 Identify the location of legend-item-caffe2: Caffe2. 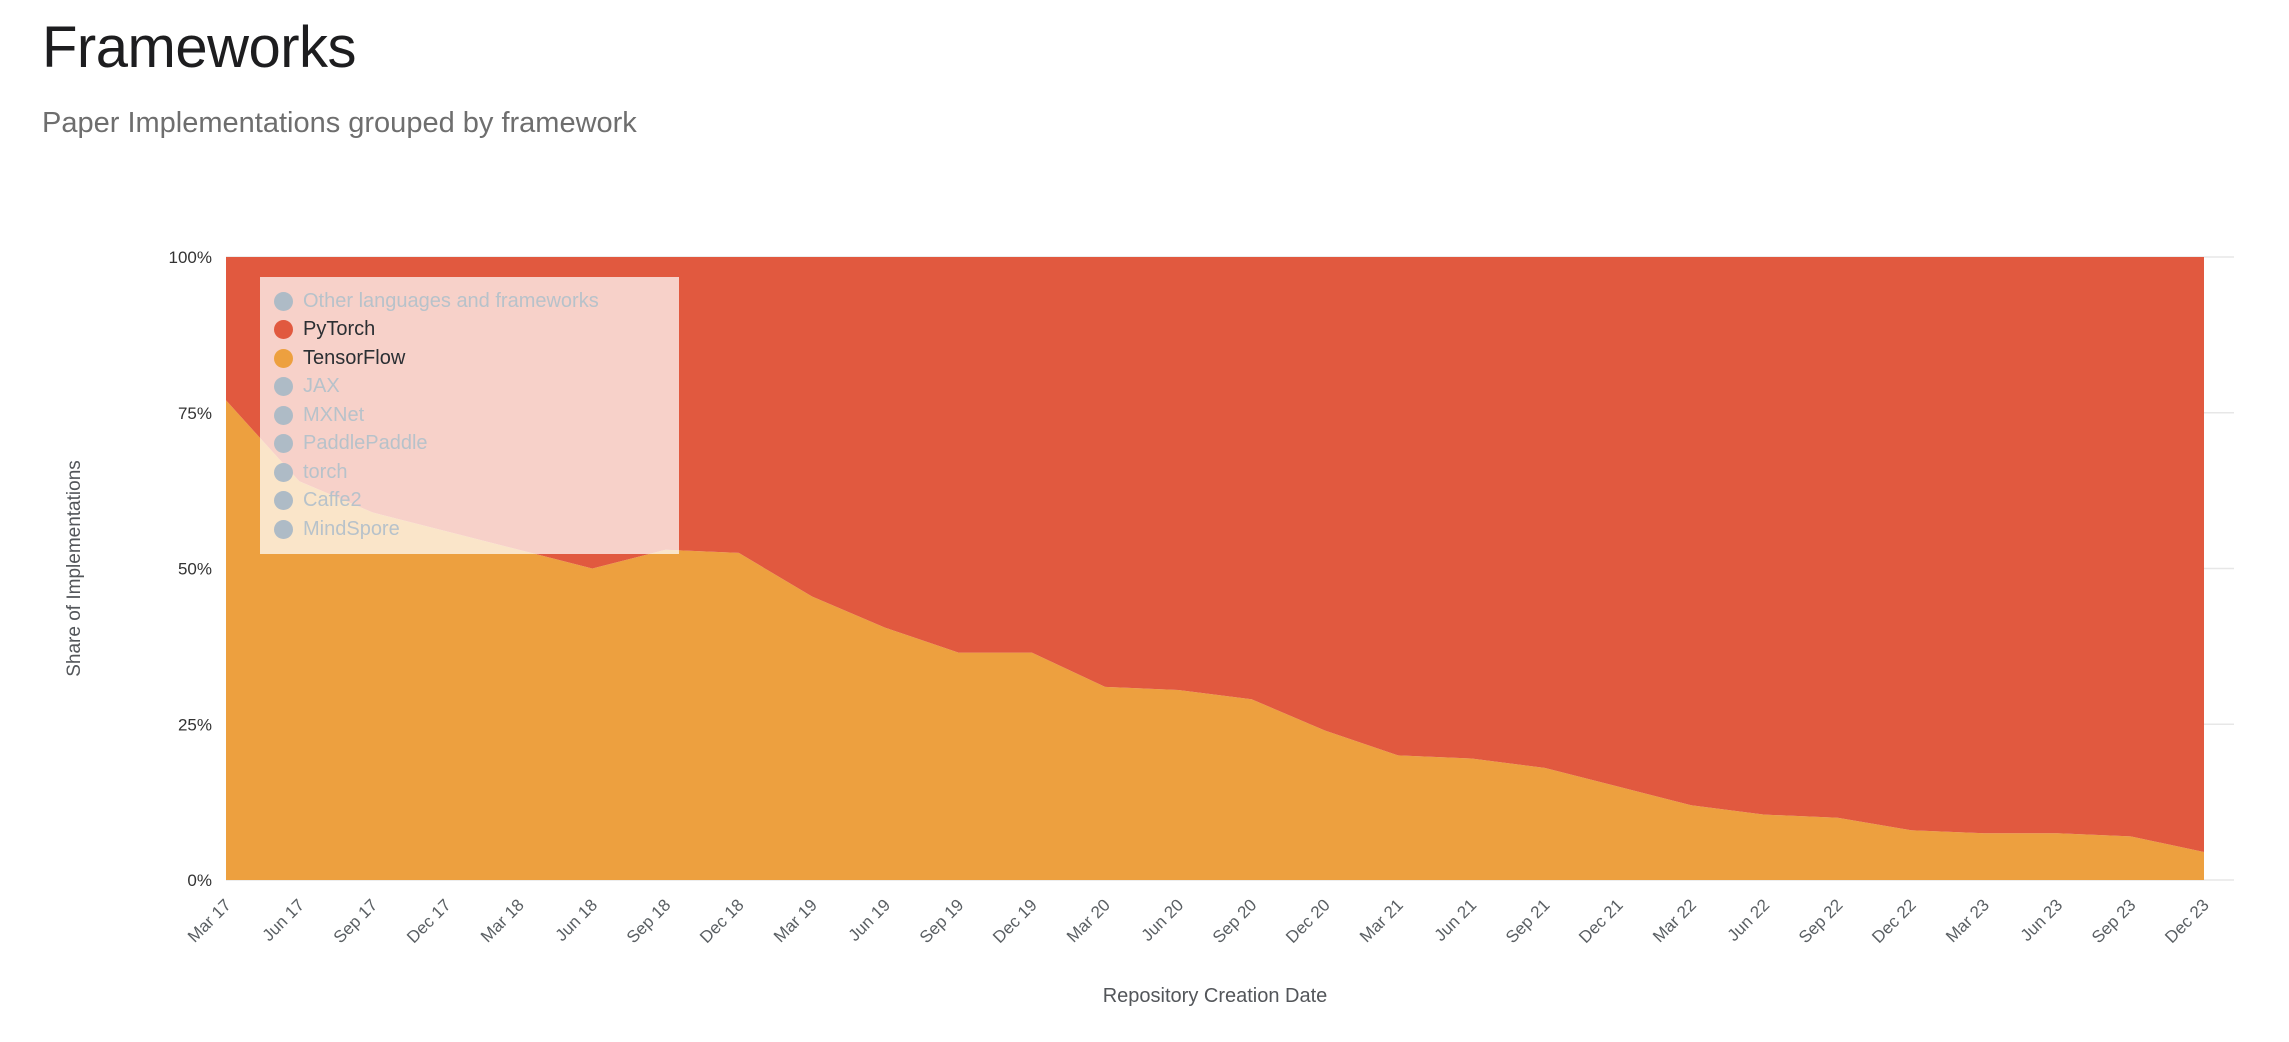
(469, 501).